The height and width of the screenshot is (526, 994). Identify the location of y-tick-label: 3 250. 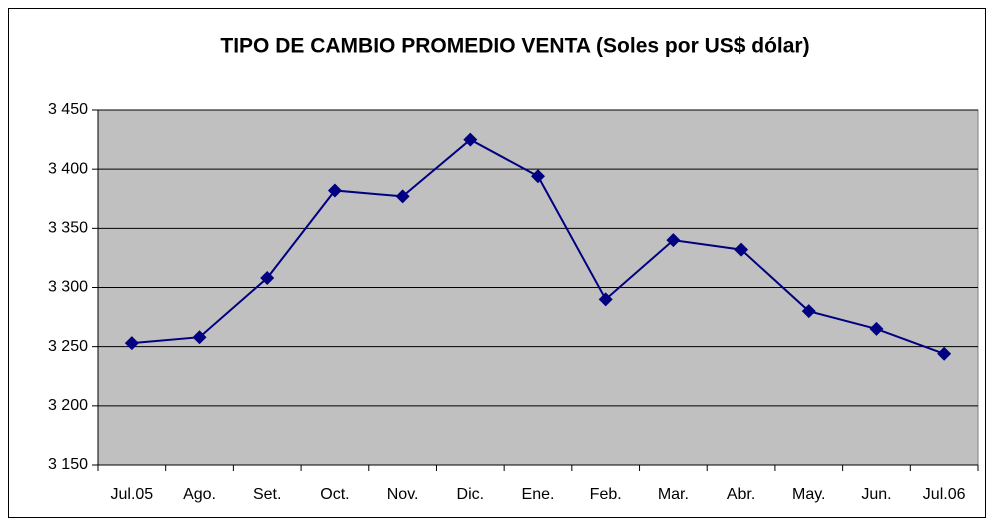
(68, 346).